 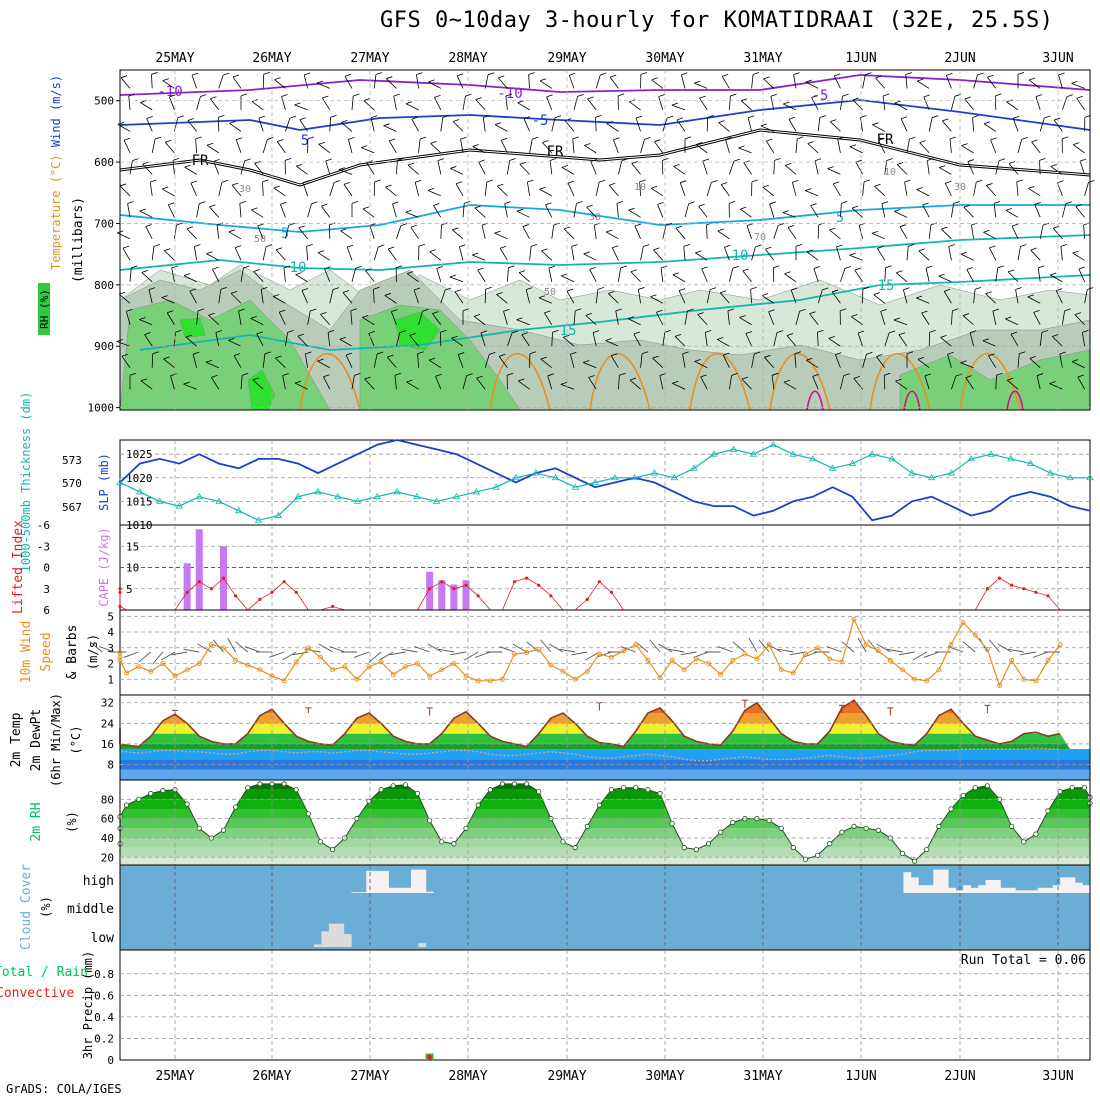 I want to click on grads-credit: GrADS: COLA/IGES, so click(x=64, y=1089).